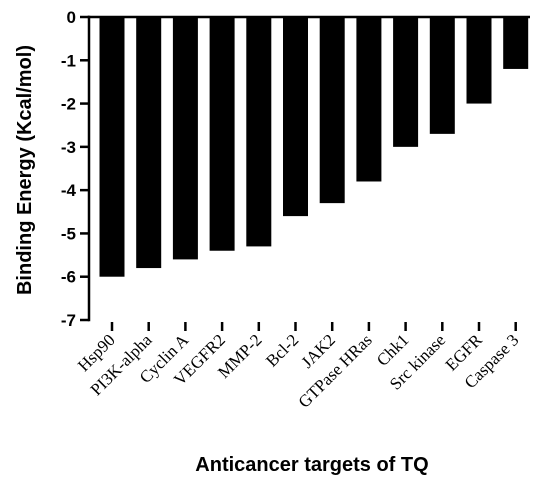 This screenshot has height=486, width=550. Describe the element at coordinates (25, 170) in the screenshot. I see `y-axis-title: Binding Energy (Kcal/mol)` at that location.